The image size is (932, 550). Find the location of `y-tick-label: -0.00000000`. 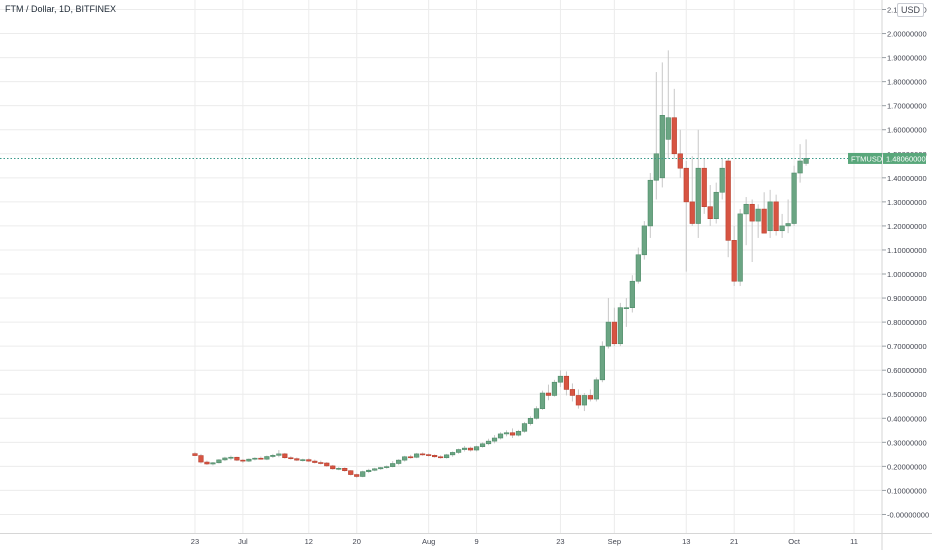

y-tick-label: -0.00000000 is located at coordinates (908, 514).